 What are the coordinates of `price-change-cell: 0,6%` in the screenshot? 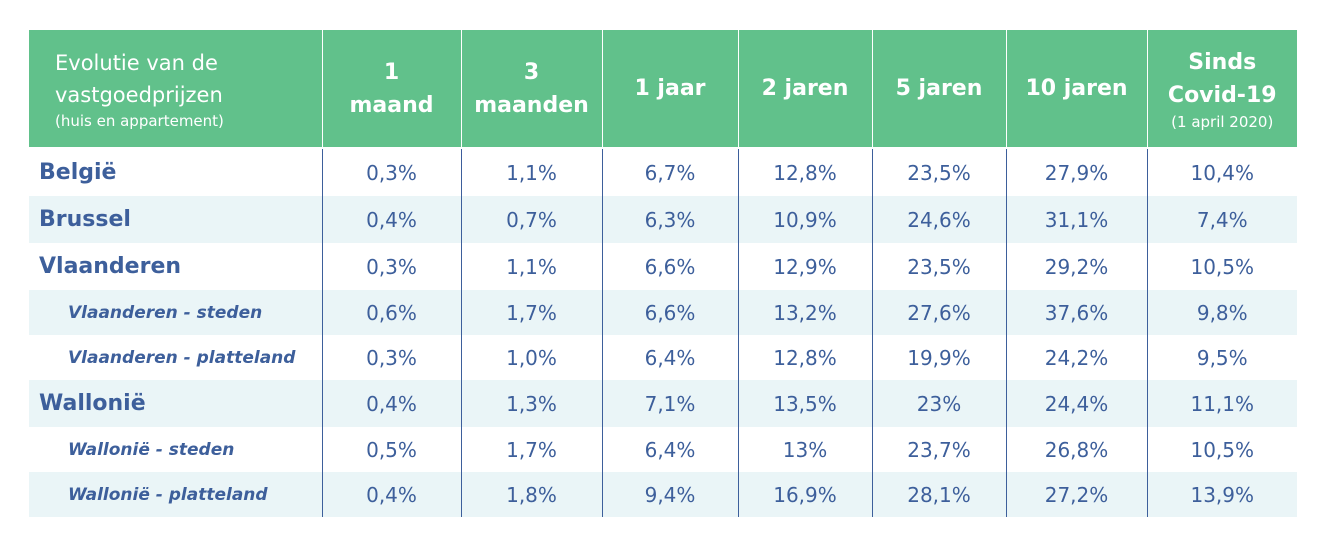 It's located at (391, 312).